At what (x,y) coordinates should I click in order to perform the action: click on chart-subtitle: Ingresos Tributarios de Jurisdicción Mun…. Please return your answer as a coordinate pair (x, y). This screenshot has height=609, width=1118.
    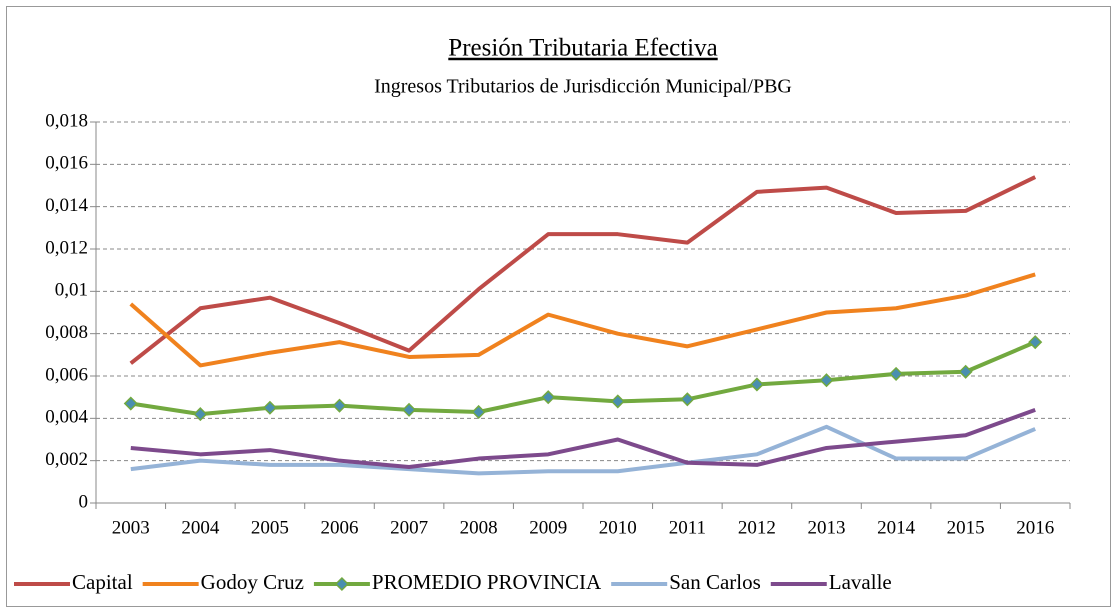
    Looking at the image, I should click on (583, 87).